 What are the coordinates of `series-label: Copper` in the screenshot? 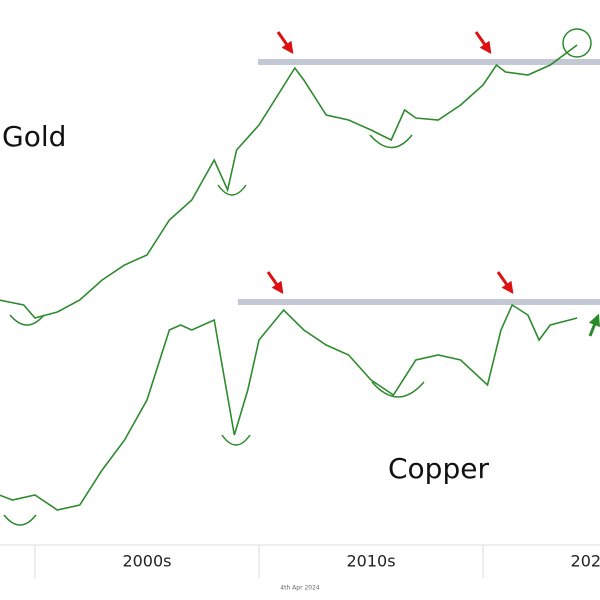 It's located at (438, 468).